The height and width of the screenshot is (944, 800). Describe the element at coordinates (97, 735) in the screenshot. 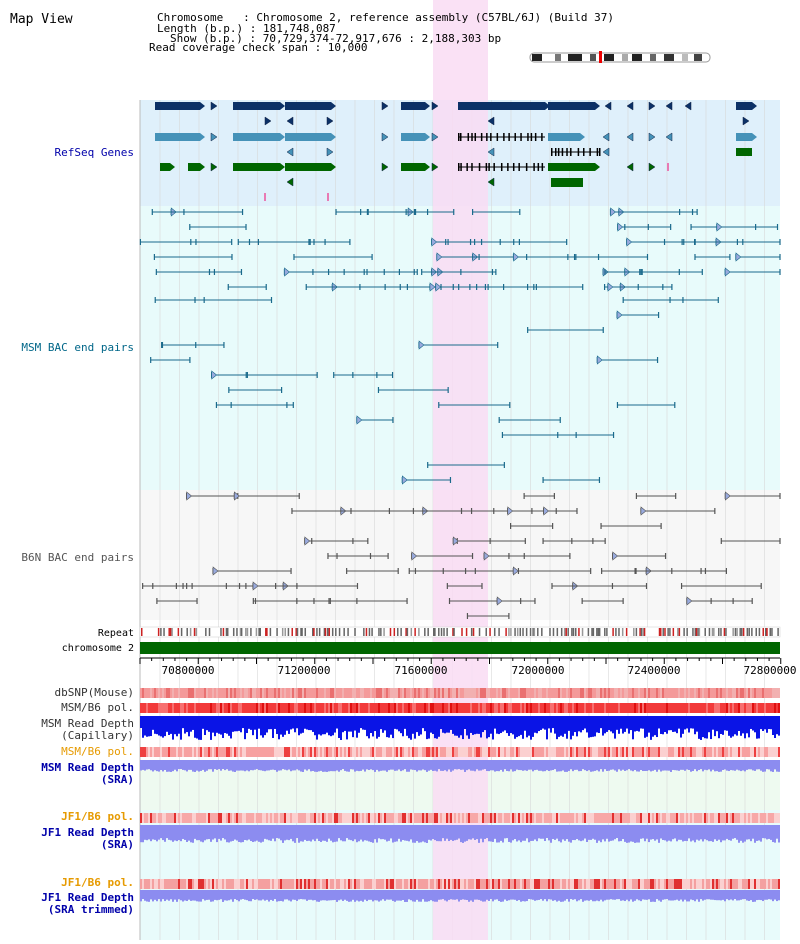

I see `msm-depth-capillary-sublabel: (Capillary)` at that location.